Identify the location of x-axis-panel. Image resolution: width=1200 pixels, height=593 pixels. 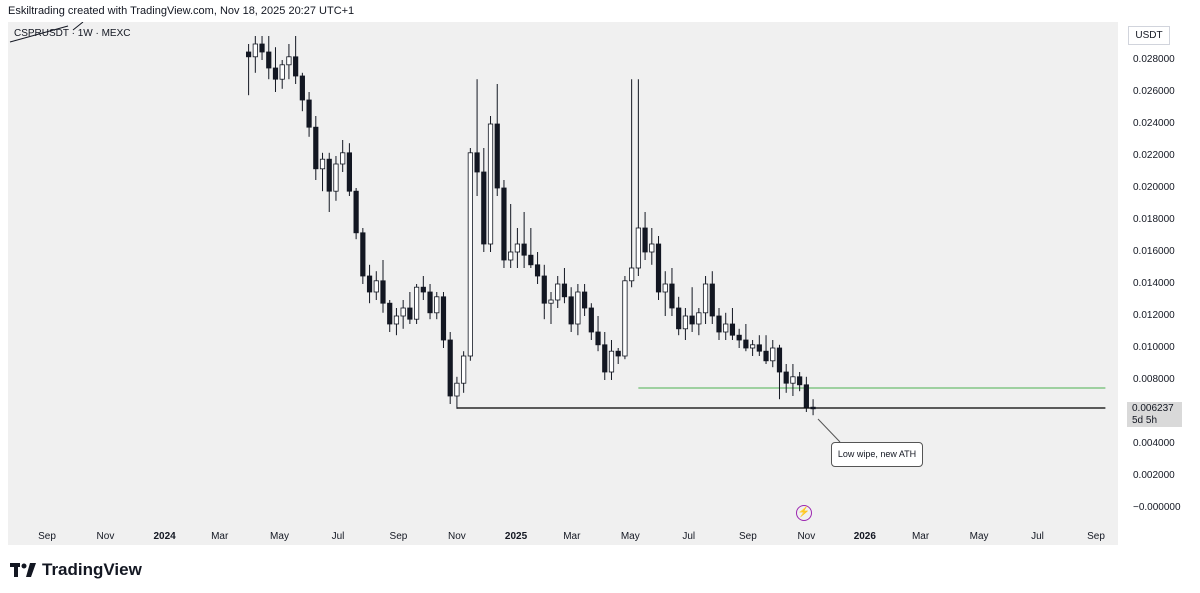
(563, 532).